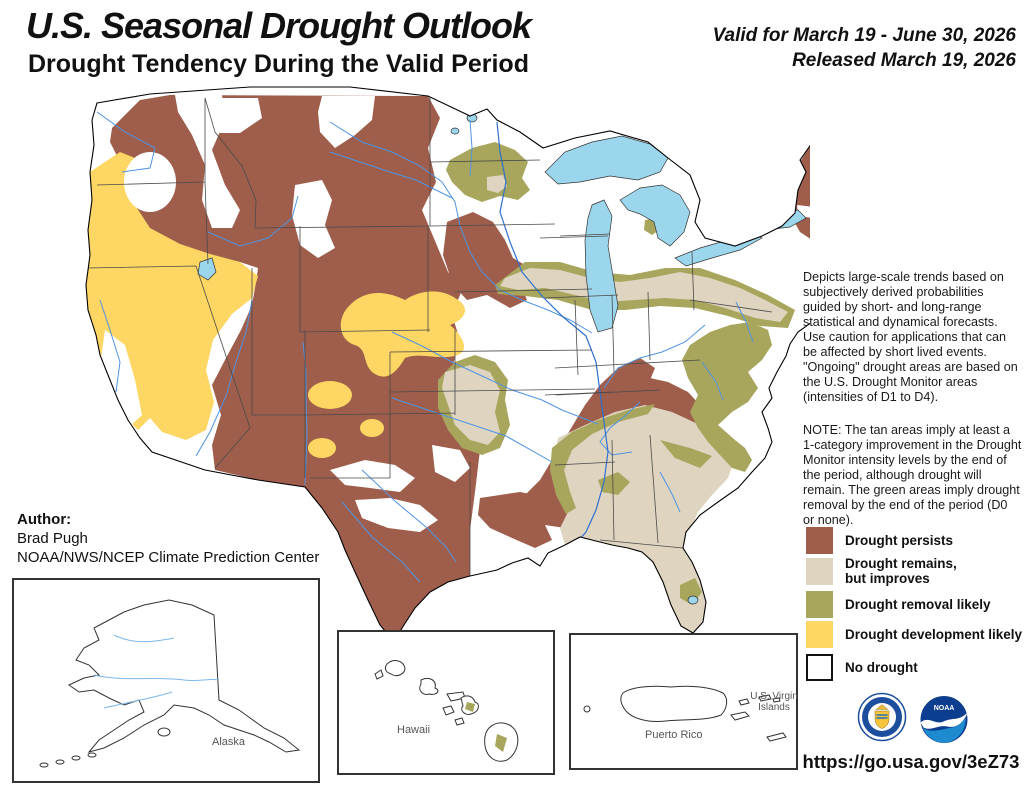  I want to click on page-title: U.S. Seasonal Drought Outlook, so click(279, 25).